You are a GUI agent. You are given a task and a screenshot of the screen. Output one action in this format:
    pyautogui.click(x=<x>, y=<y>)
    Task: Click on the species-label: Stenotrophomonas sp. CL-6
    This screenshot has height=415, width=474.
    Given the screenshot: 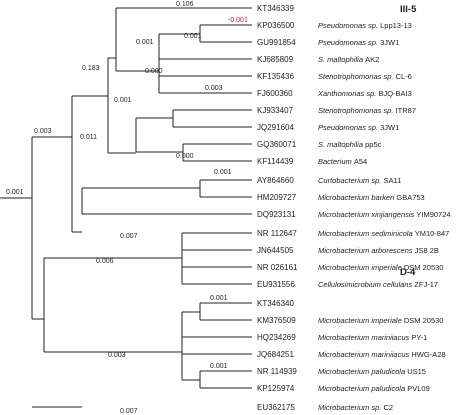 What is the action you would take?
    pyautogui.click(x=365, y=76)
    